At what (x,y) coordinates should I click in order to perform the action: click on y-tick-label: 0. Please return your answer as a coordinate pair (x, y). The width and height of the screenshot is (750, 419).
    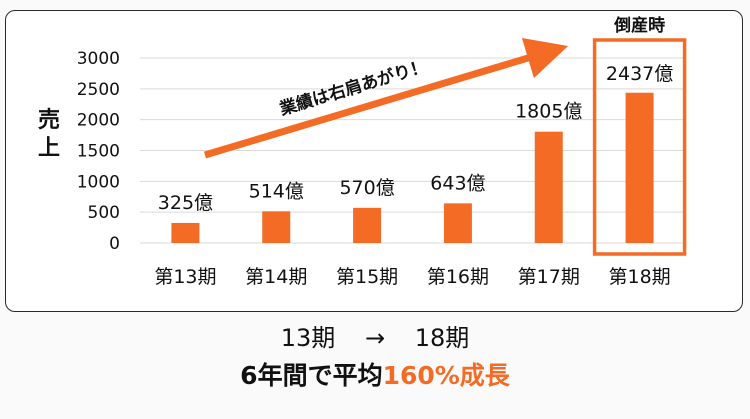
    Looking at the image, I should click on (114, 244).